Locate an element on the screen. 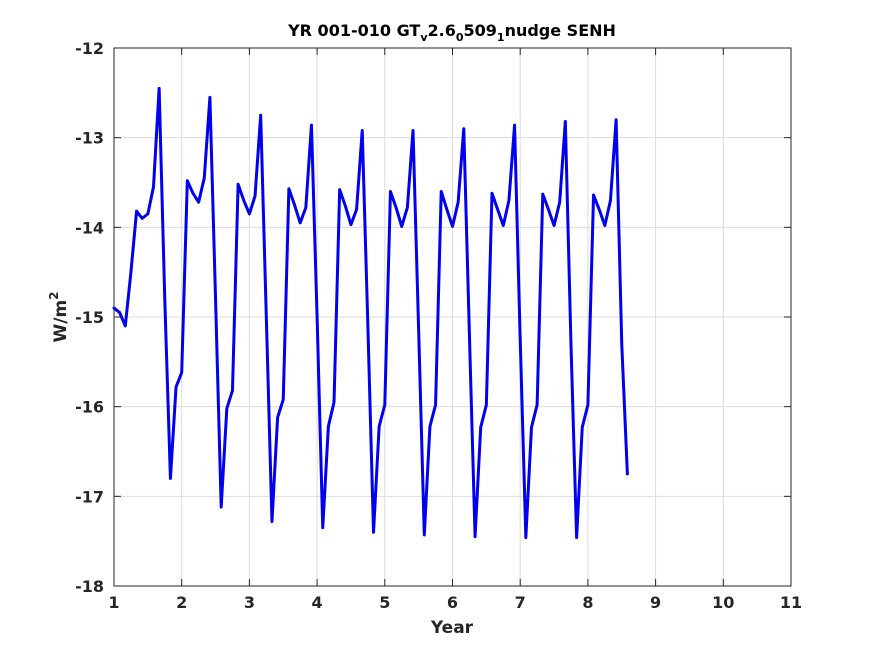  y-axis-label: W/m2 is located at coordinates (59, 316).